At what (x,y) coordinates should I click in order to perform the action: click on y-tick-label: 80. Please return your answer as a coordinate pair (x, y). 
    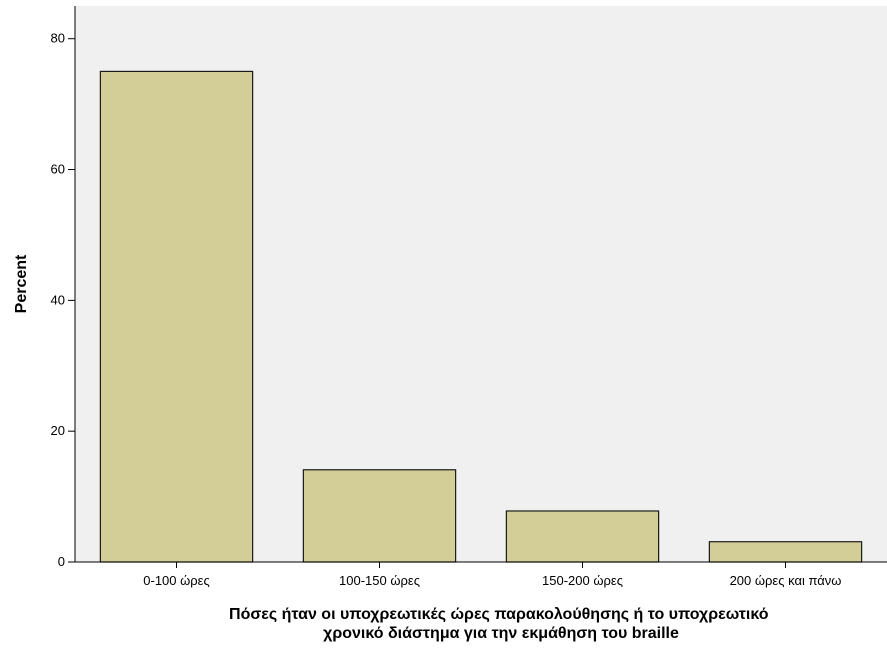
    Looking at the image, I should click on (58, 38).